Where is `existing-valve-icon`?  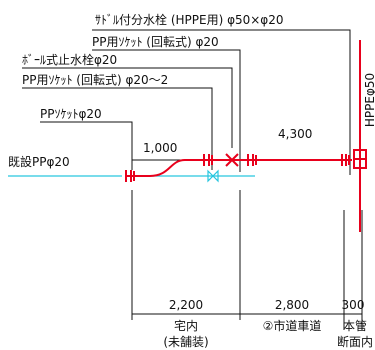
existing-valve-icon is located at coordinates (213, 176).